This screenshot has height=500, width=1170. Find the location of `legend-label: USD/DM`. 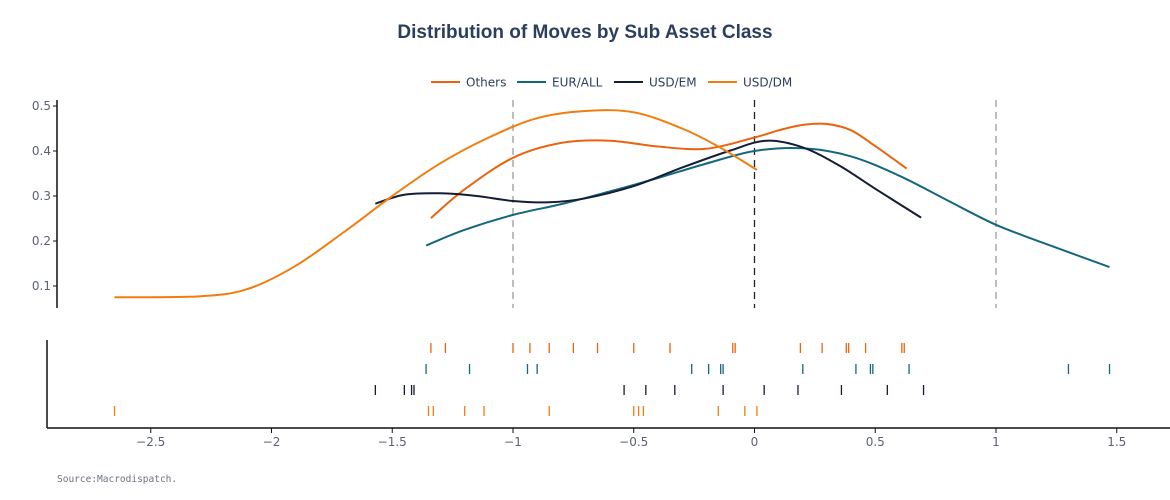

legend-label: USD/DM is located at coordinates (767, 83).